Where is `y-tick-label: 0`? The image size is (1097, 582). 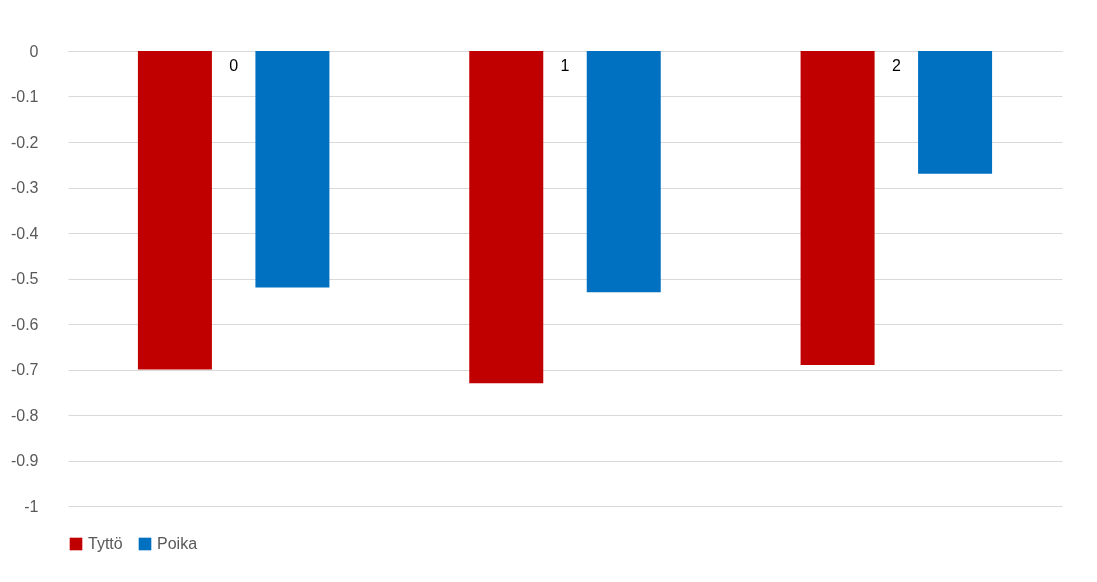
y-tick-label: 0 is located at coordinates (34, 51).